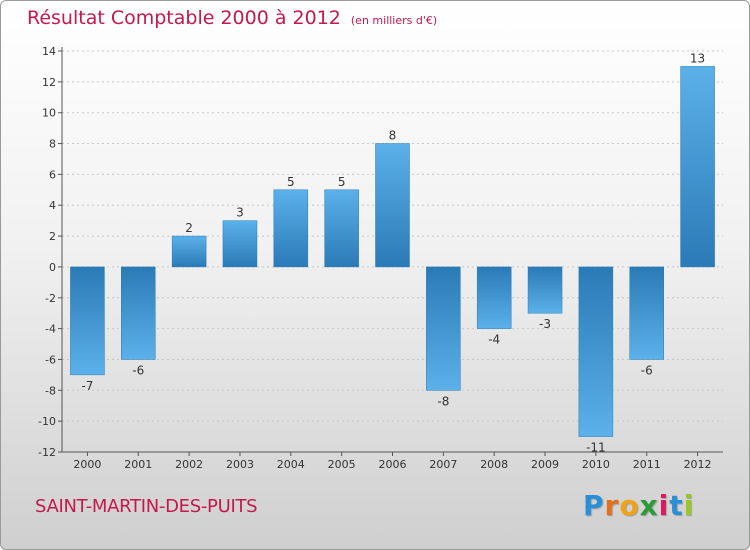 The height and width of the screenshot is (550, 750). I want to click on y-tick-label: -6, so click(50, 359).